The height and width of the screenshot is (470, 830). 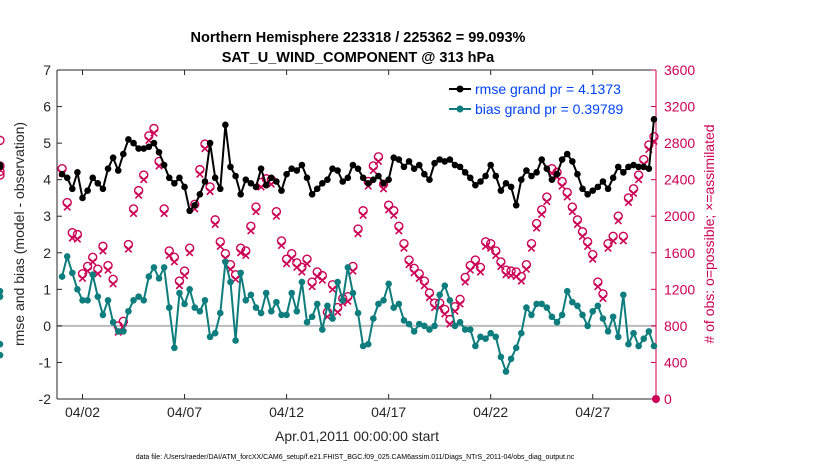 I want to click on y-tick-label: -1, so click(x=45, y=362).